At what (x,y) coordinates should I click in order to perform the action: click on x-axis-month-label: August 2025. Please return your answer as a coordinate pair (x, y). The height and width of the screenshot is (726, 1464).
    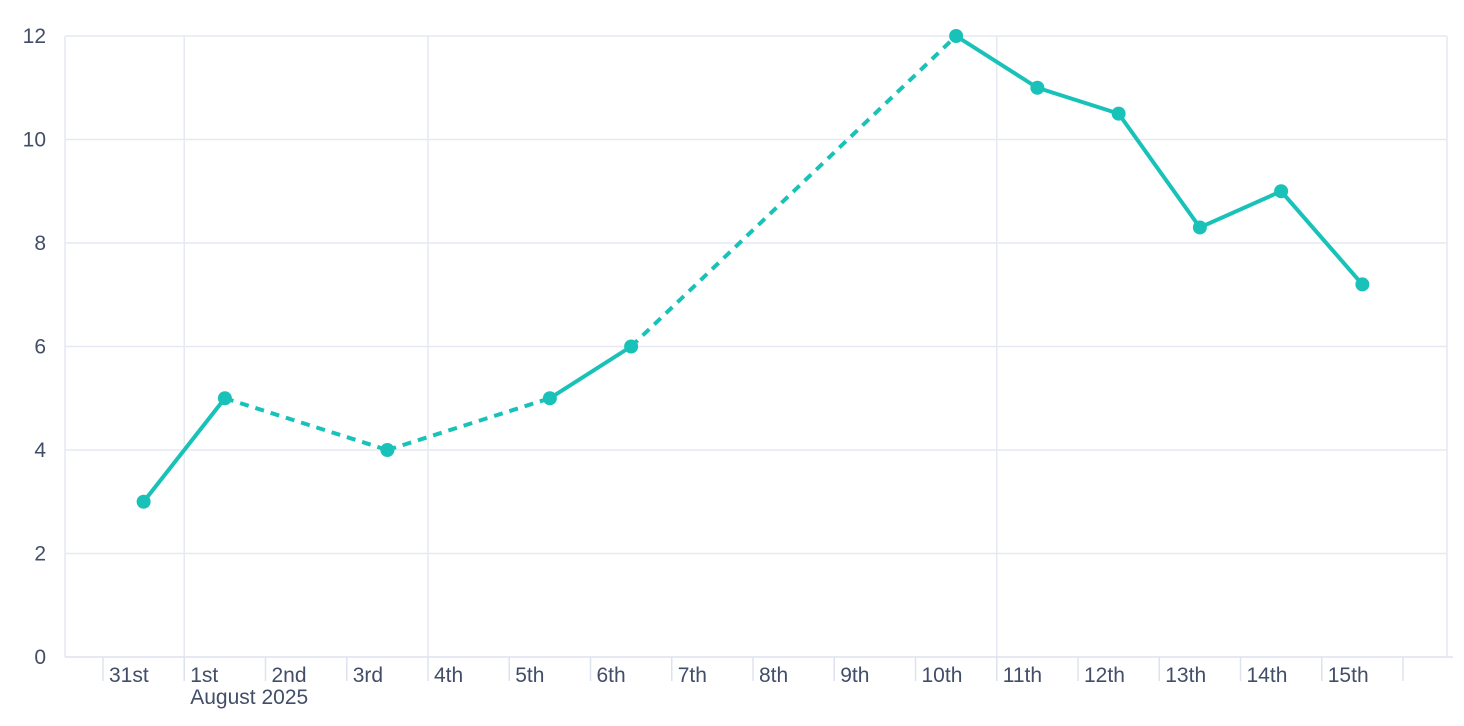
    Looking at the image, I should click on (249, 697).